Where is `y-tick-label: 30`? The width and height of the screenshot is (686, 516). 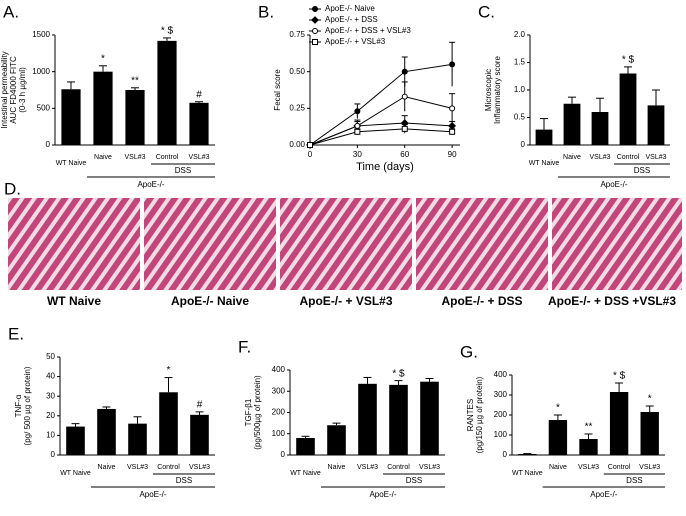
y-tick-label: 30 is located at coordinates (50, 395).